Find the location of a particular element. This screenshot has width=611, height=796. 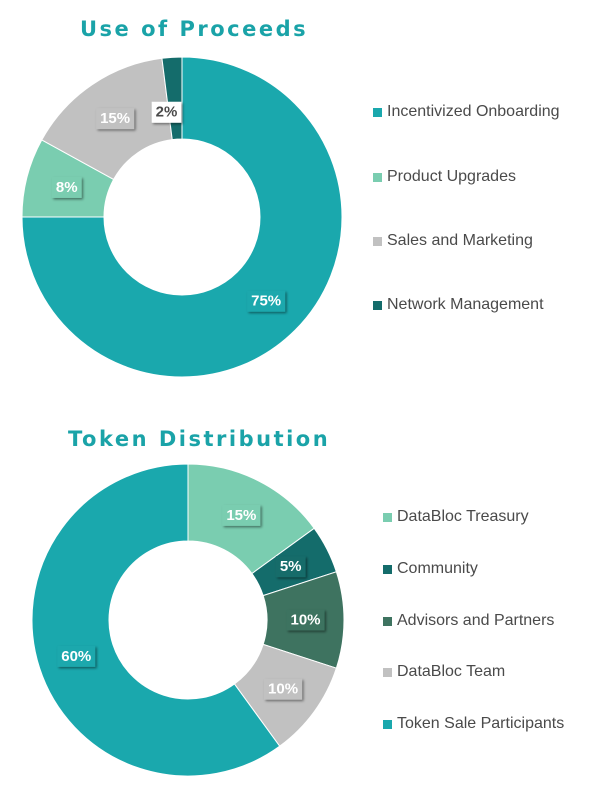

svg-text: 2% is located at coordinates (167, 112).